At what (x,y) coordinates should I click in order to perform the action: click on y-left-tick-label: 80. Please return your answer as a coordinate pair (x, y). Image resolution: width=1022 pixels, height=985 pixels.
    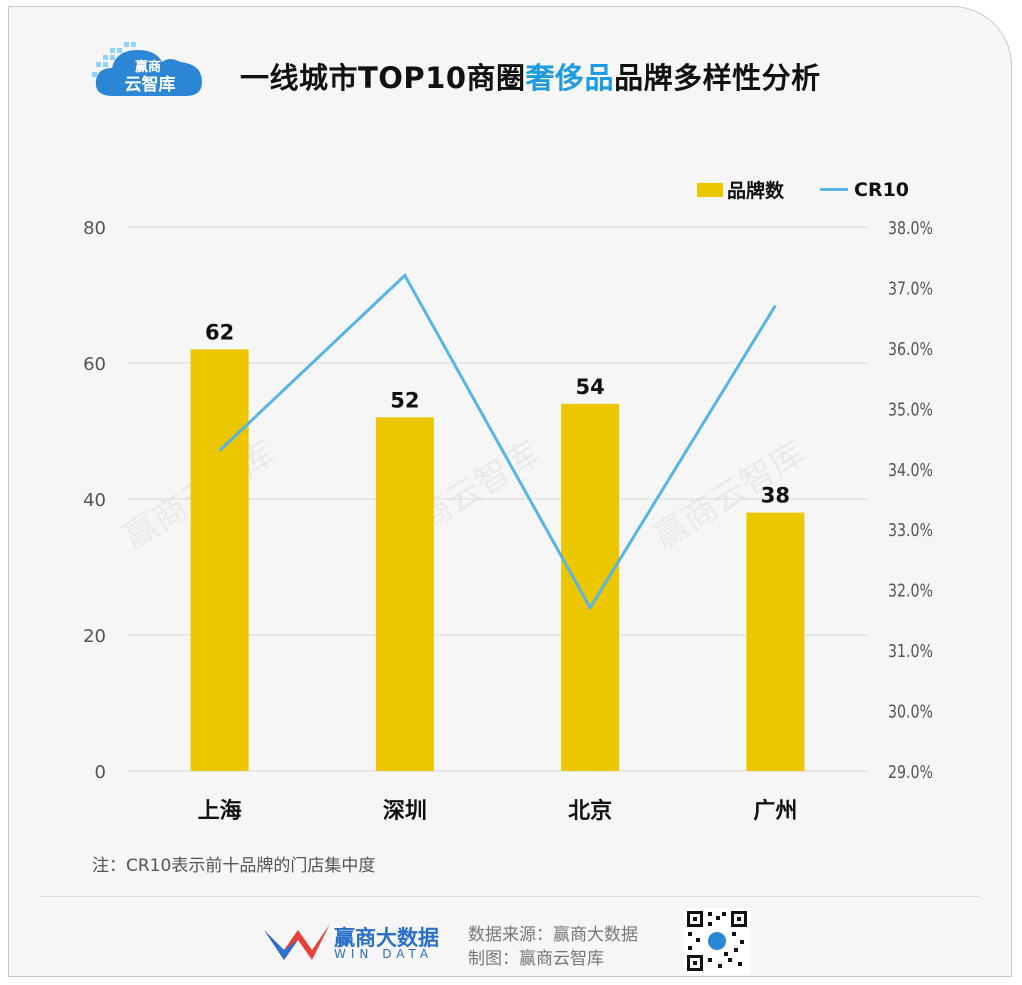
    Looking at the image, I should click on (94, 228).